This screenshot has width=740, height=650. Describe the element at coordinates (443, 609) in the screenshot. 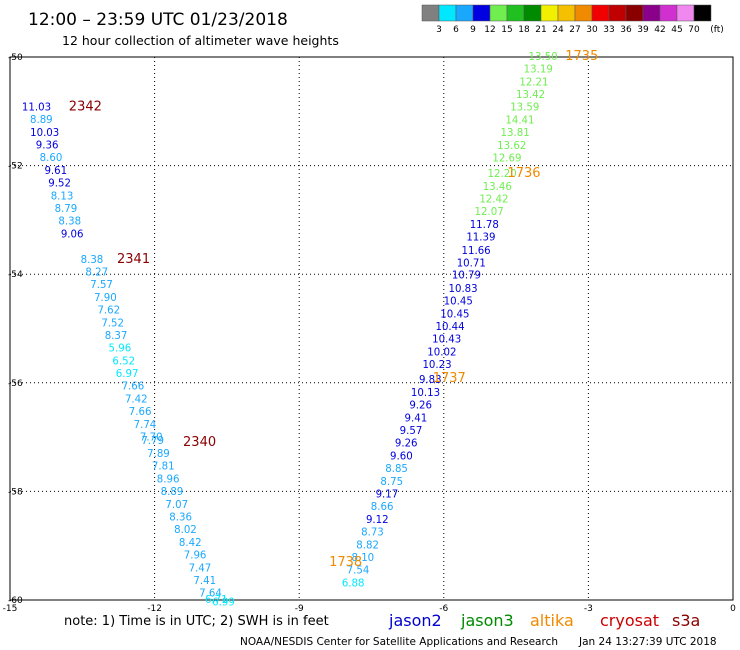

I see `x-tick-label: -6` at that location.